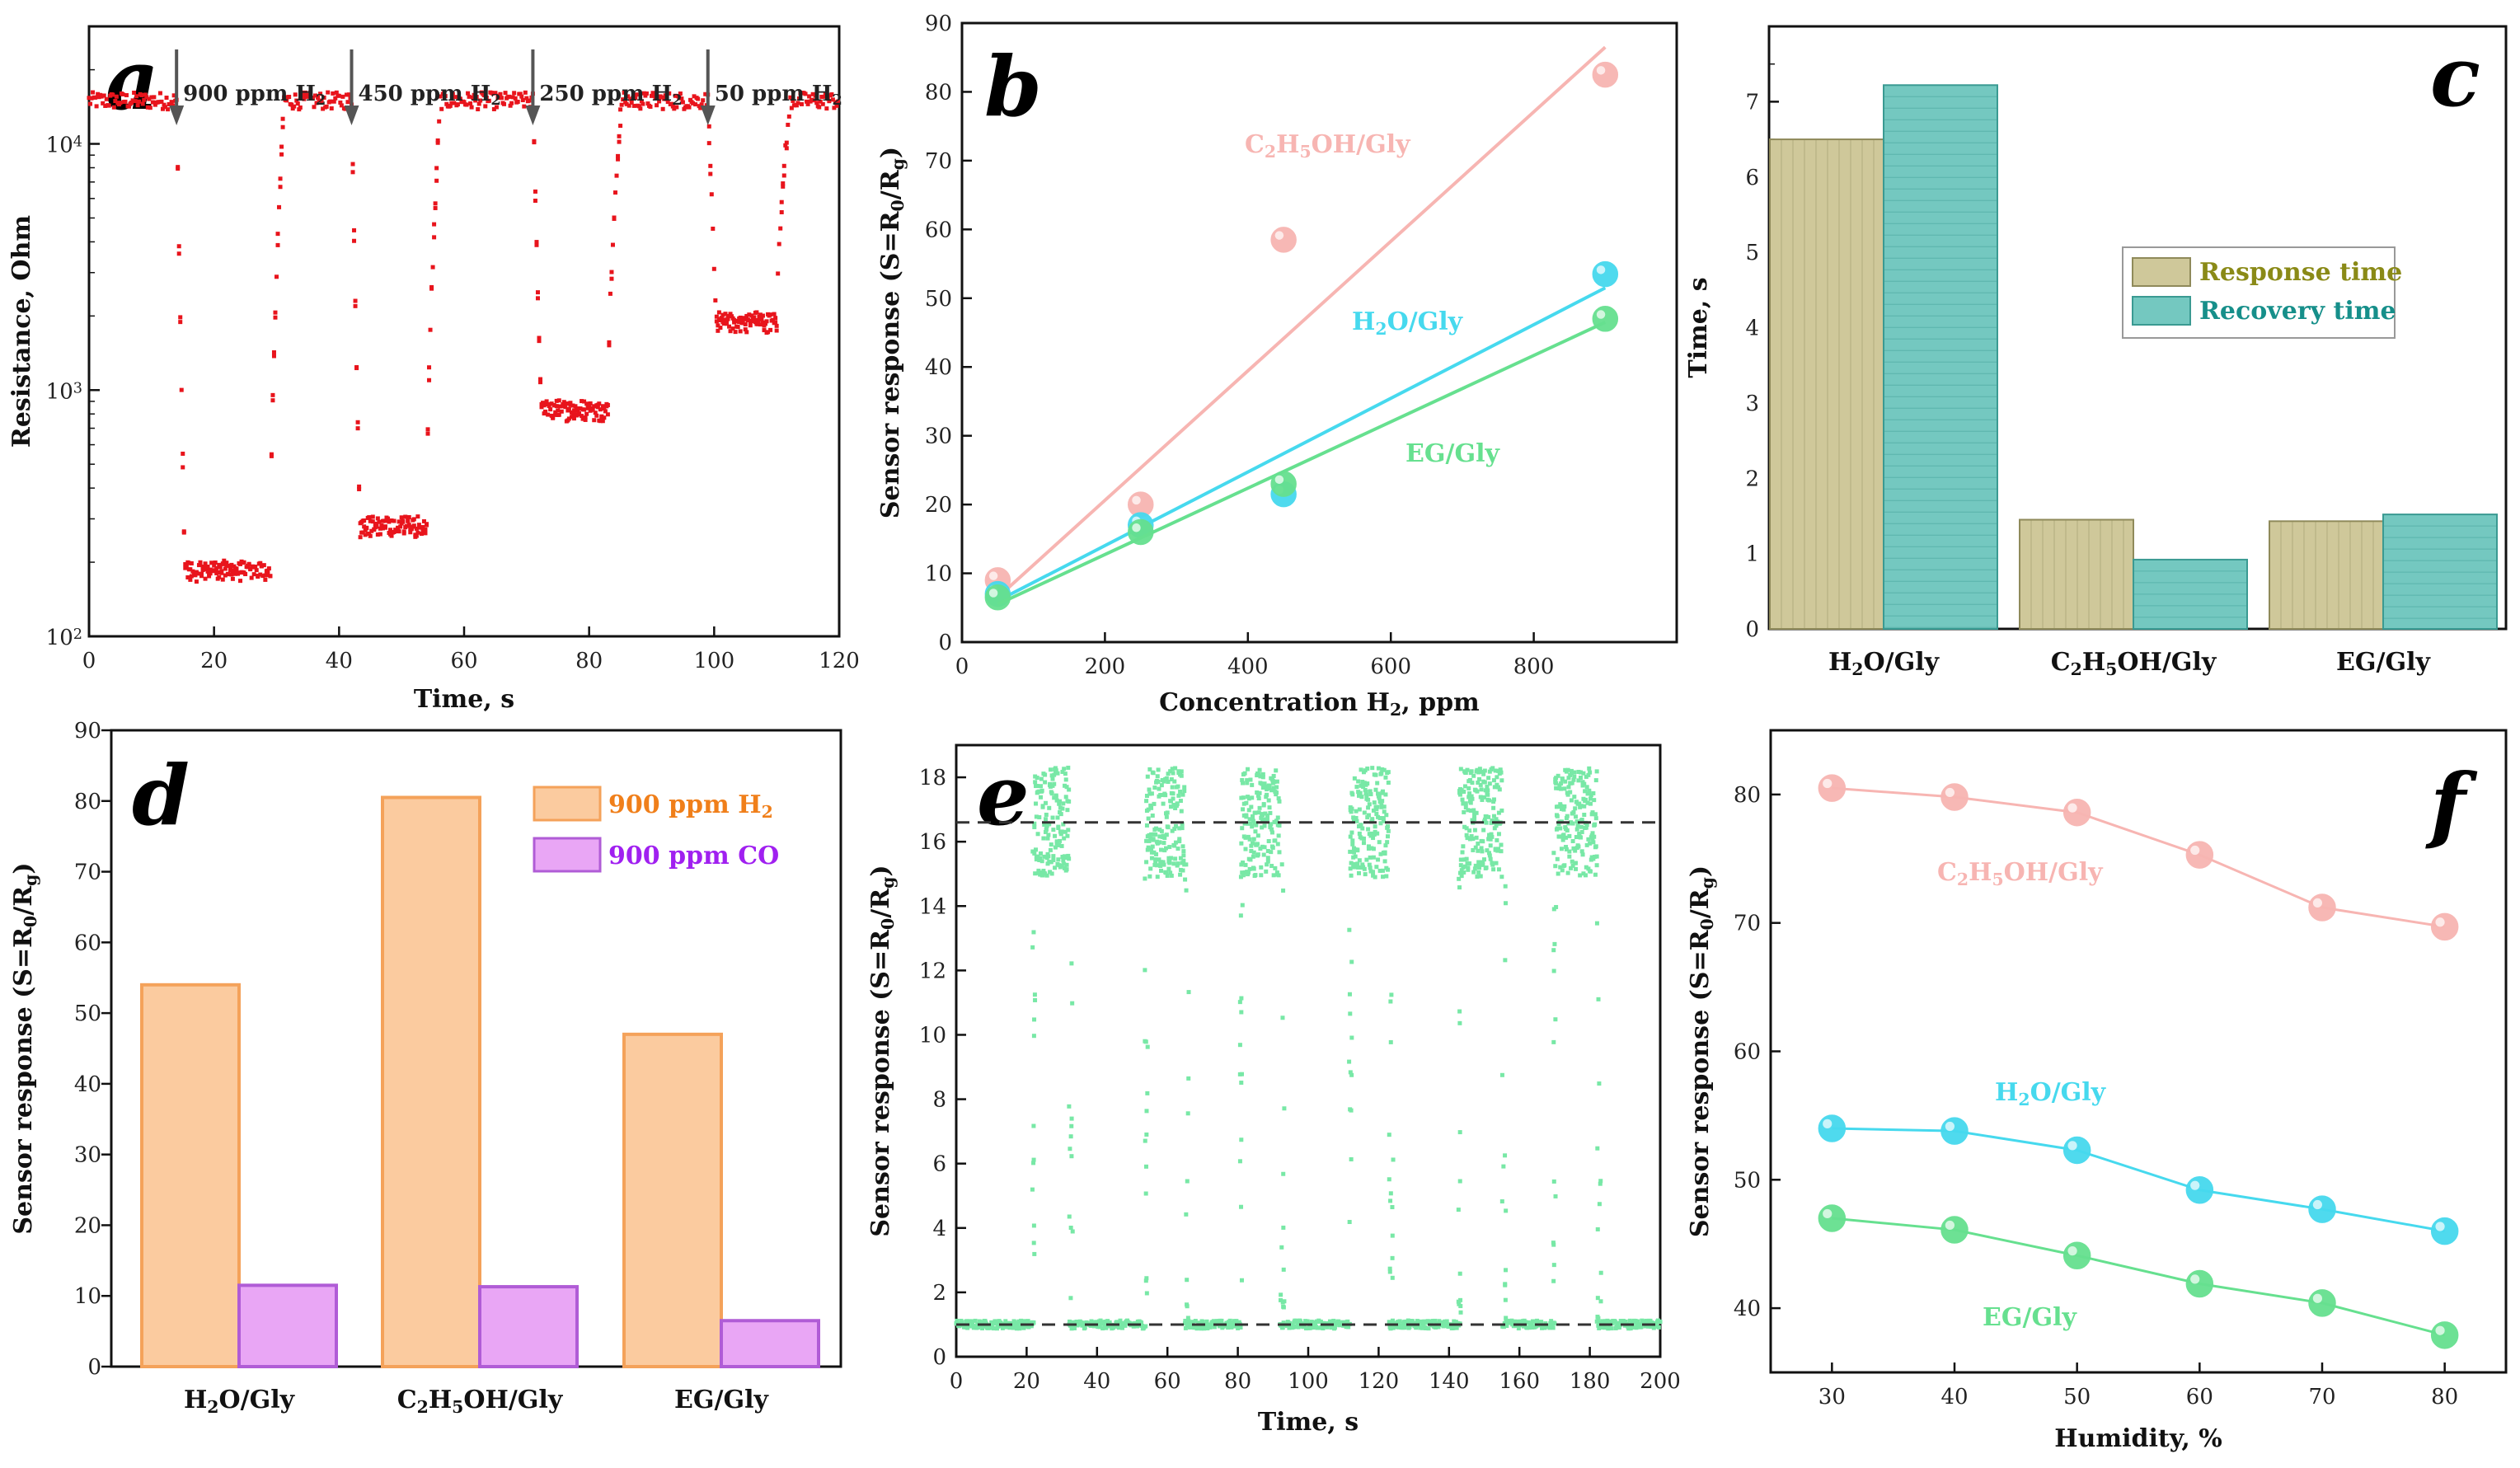 The image size is (2520, 1468). I want to click on category-label-part: O/Gly, so click(257, 1400).